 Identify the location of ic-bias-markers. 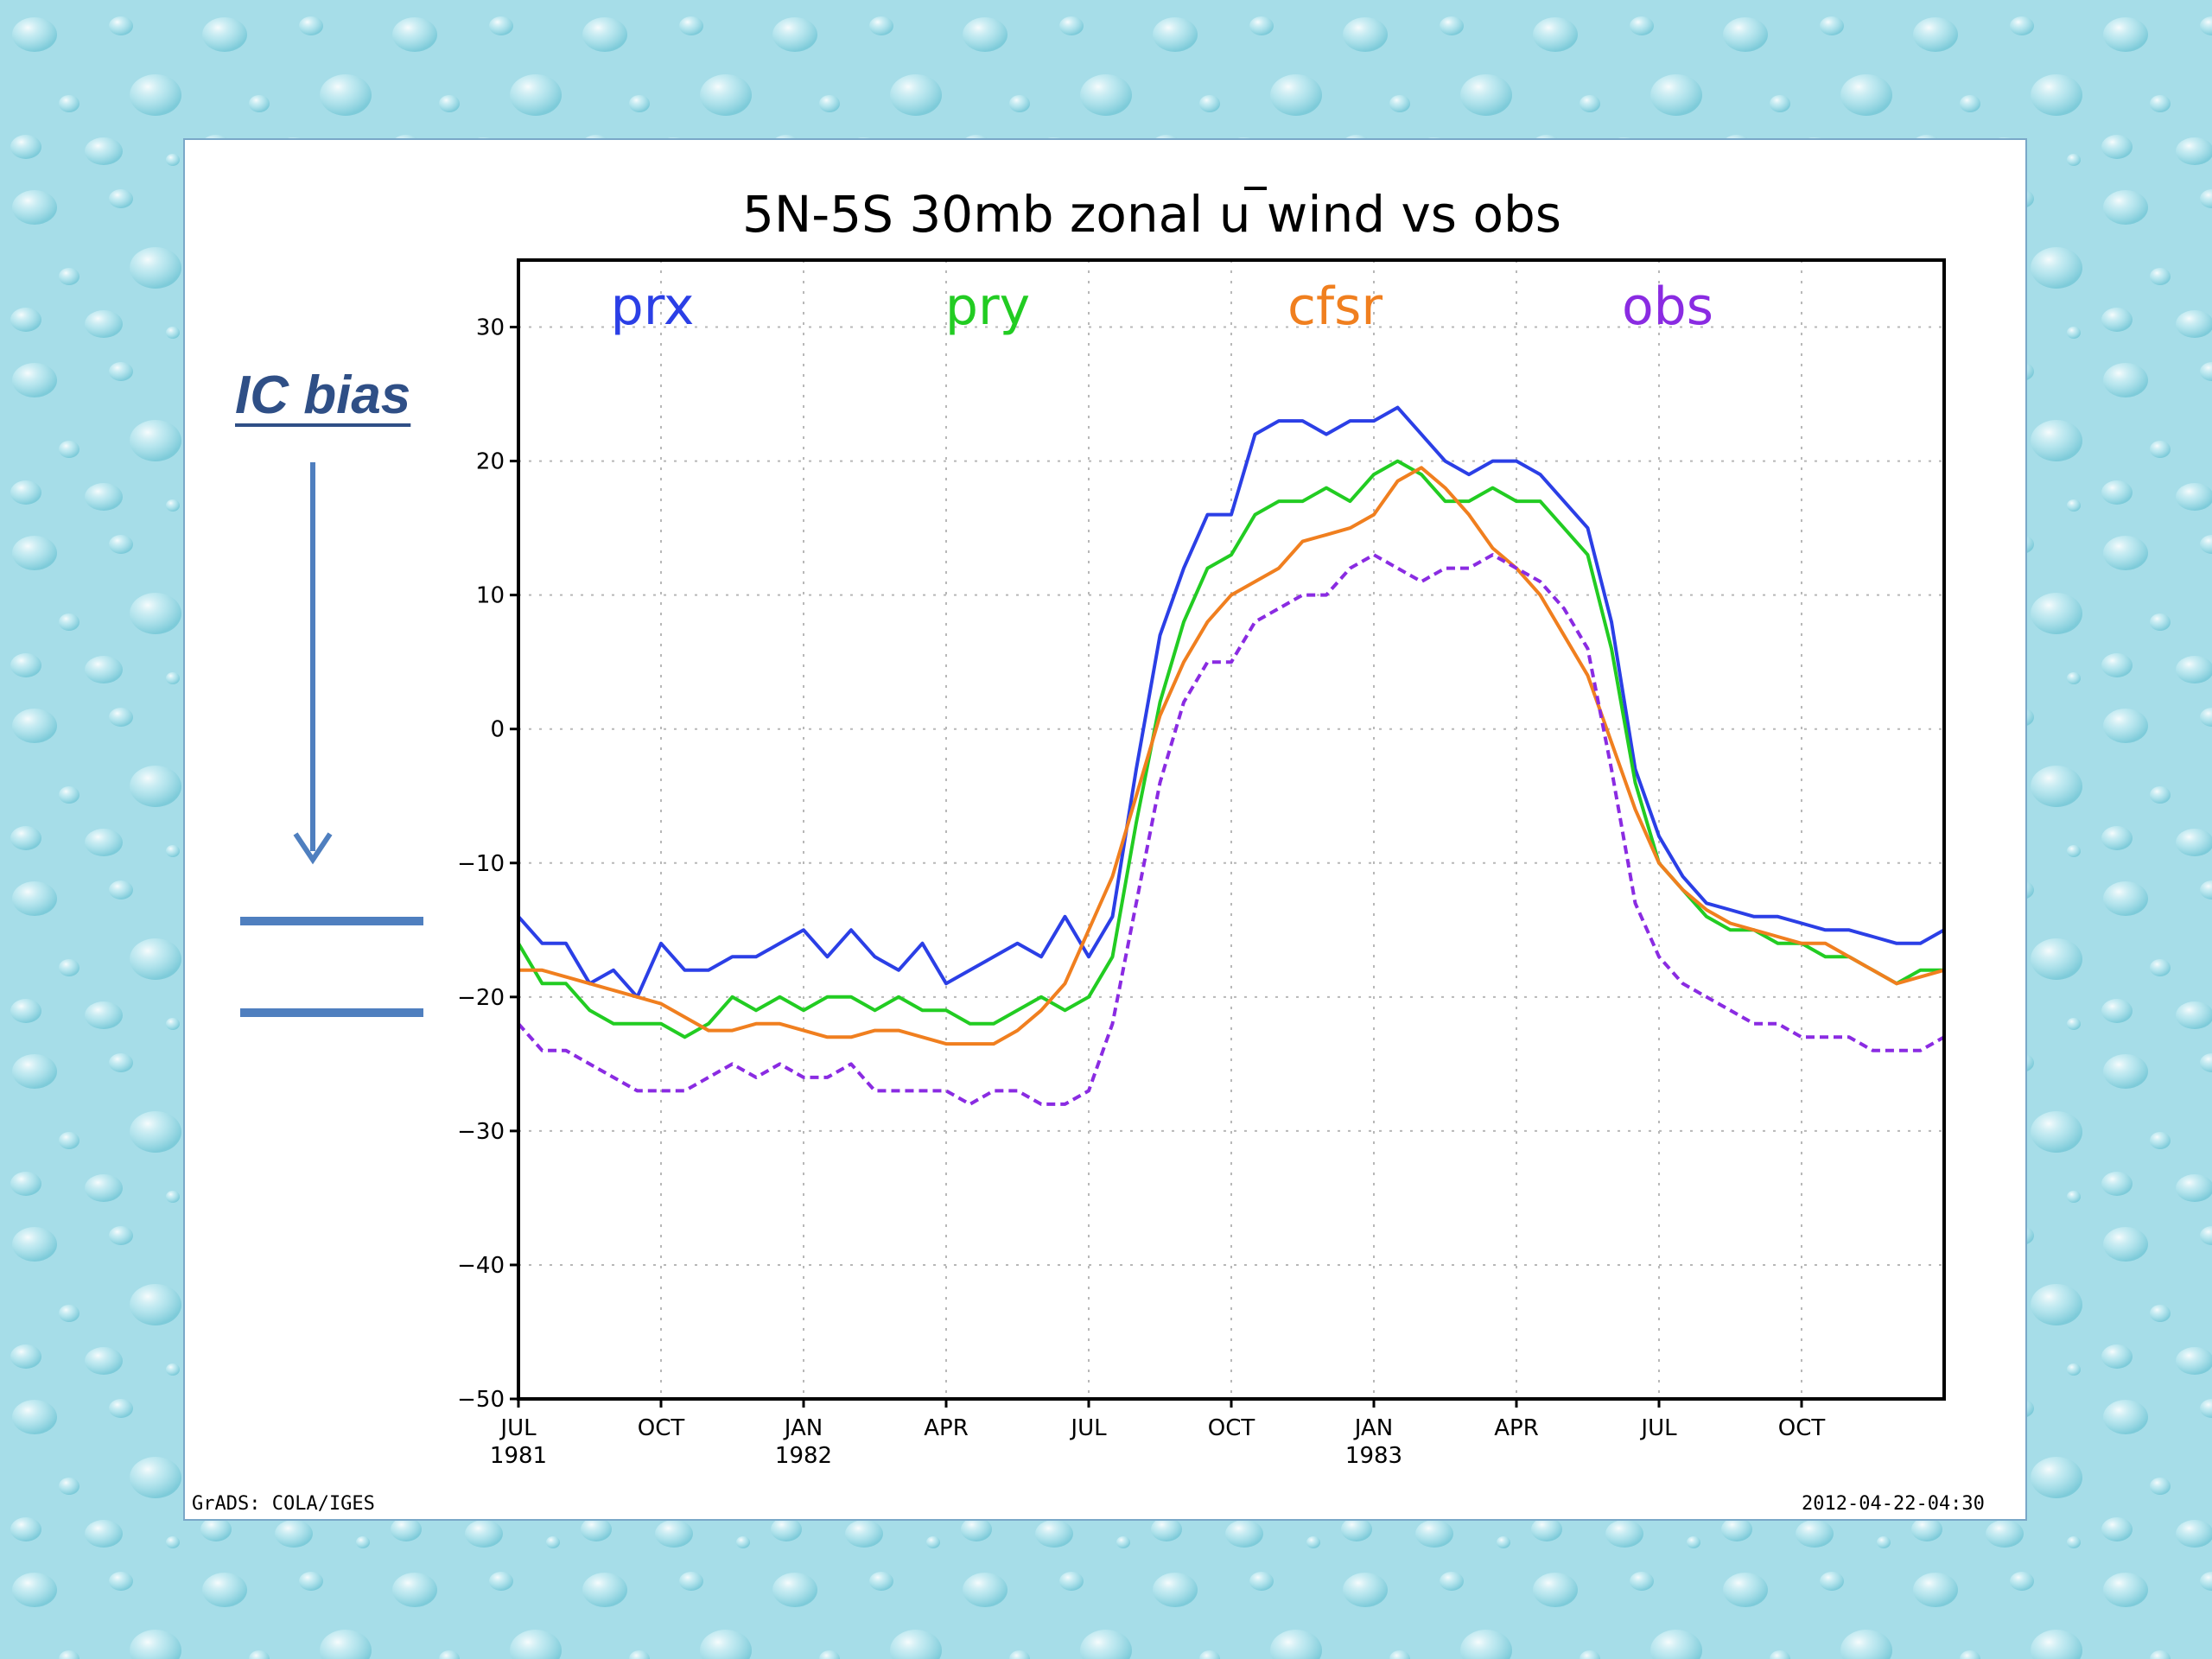
(331, 739).